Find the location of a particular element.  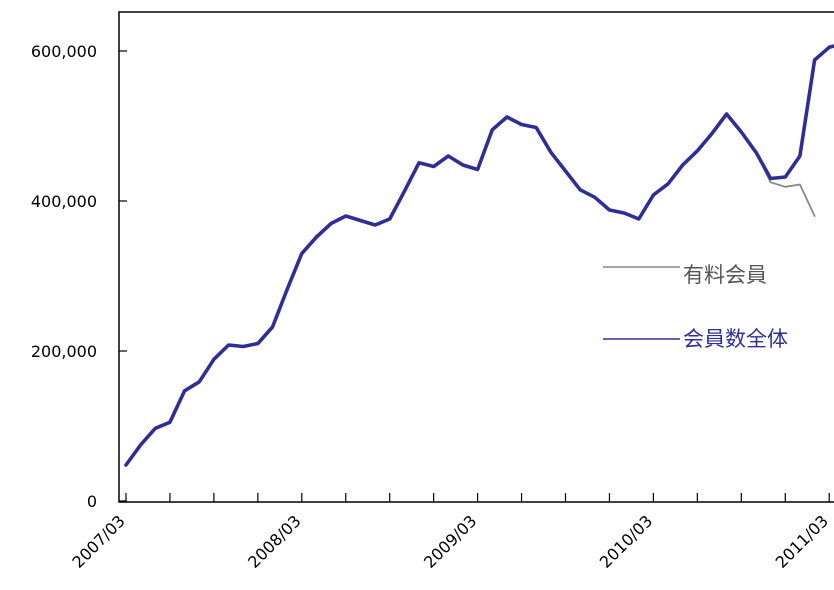

y-tick-label: 400,000 is located at coordinates (64, 201).